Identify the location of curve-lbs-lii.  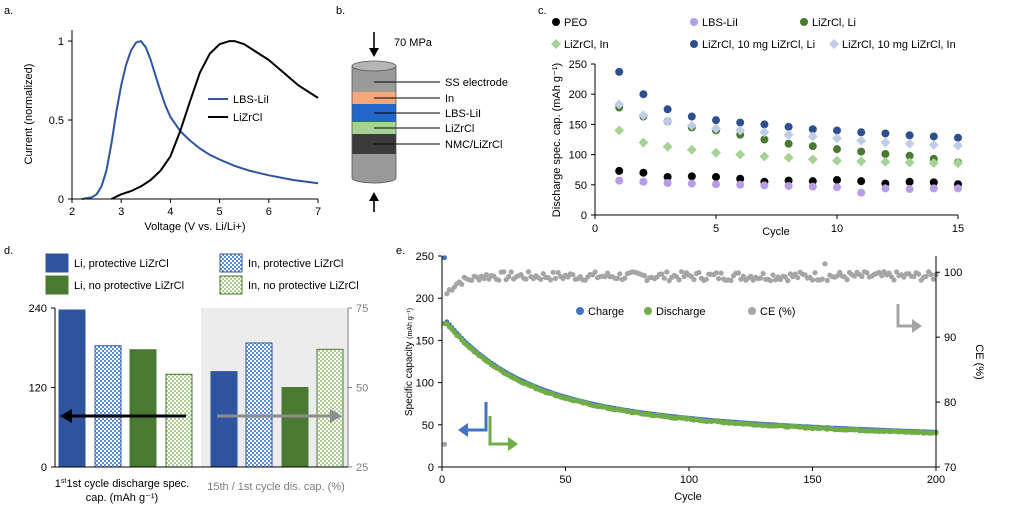
(200, 120).